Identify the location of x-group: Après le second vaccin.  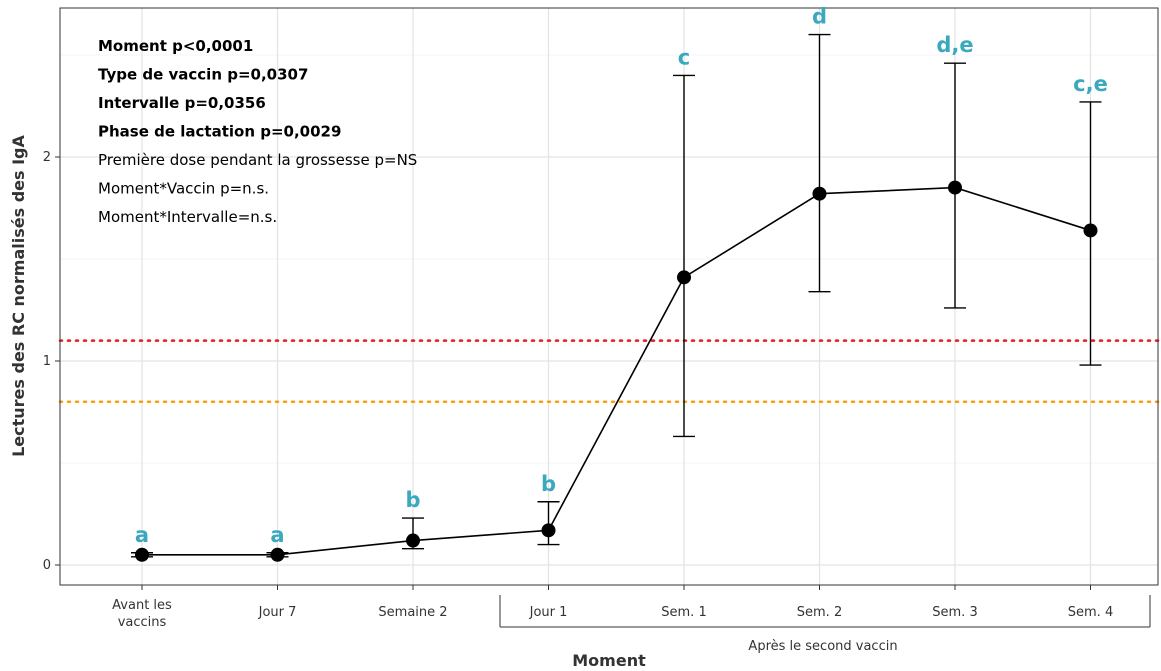
(825, 624).